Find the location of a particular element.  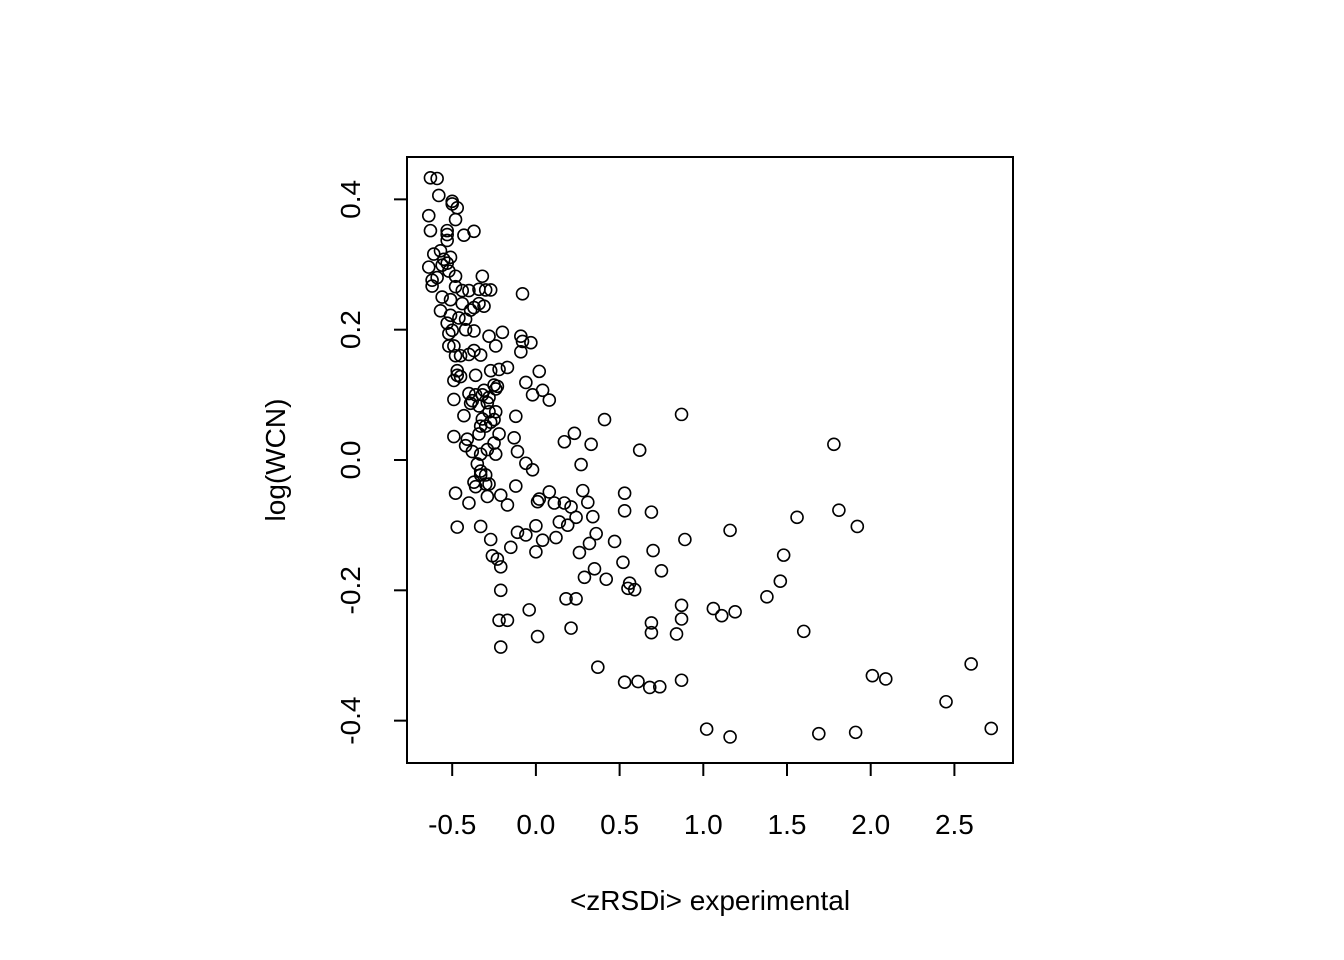

y-tick-label: -0.4 is located at coordinates (350, 721).